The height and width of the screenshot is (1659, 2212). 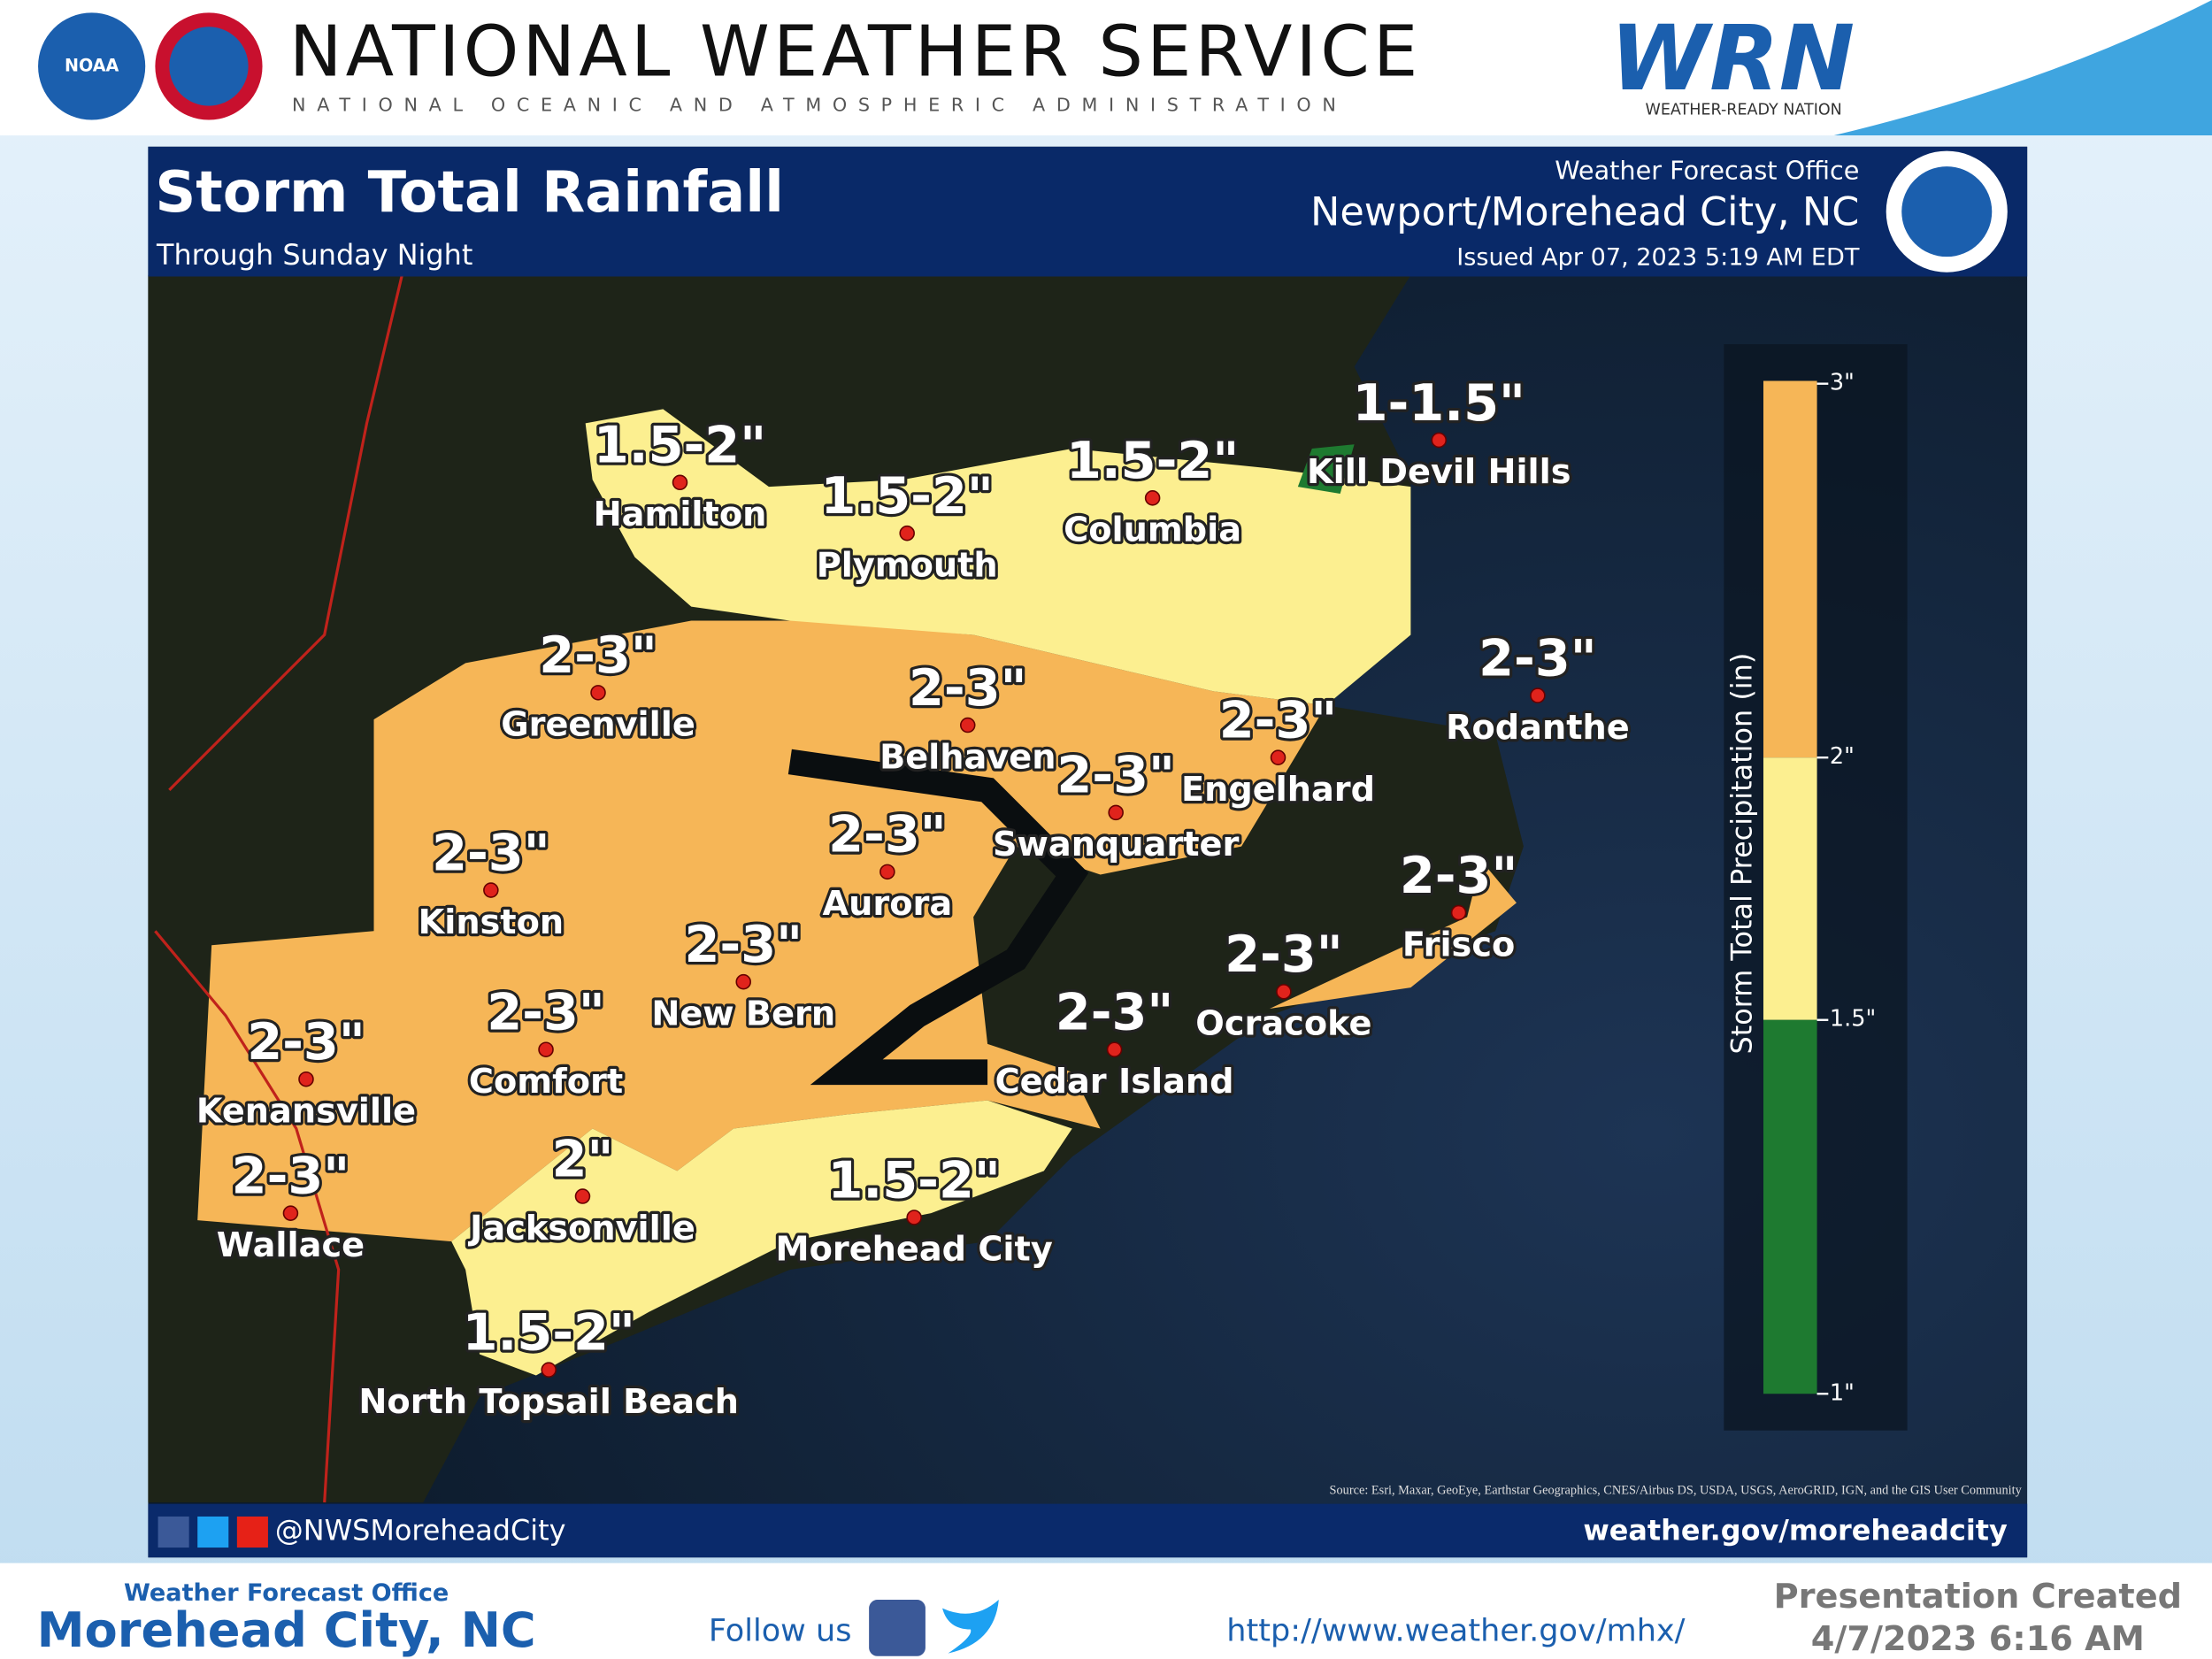 What do you see at coordinates (252, 1532) in the screenshot?
I see `youtube-icon` at bounding box center [252, 1532].